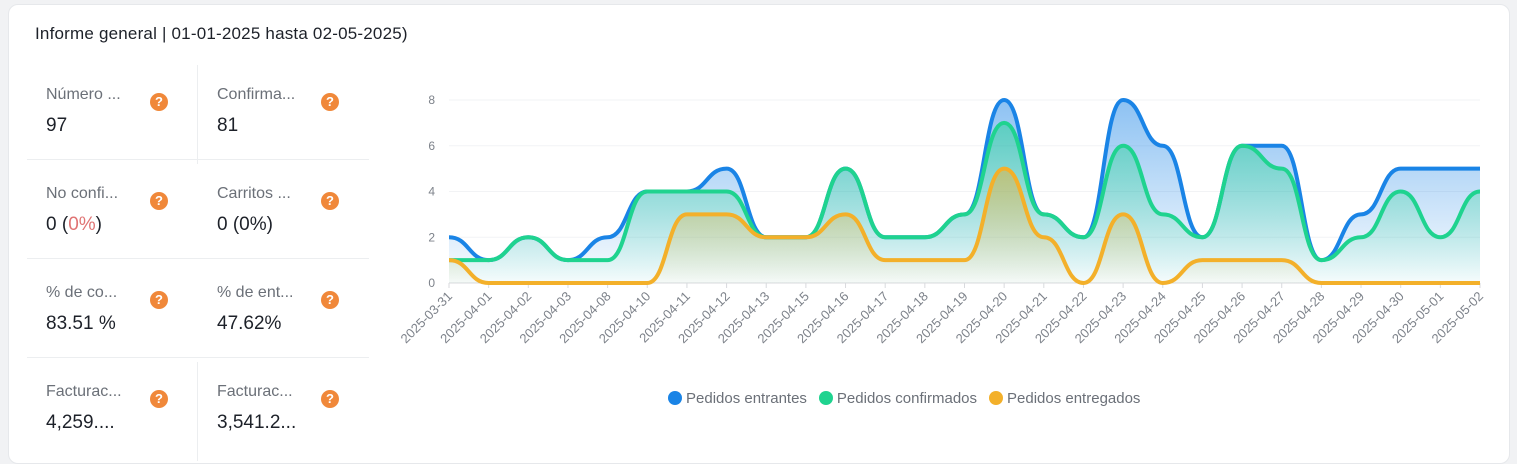  Describe the element at coordinates (283, 109) in the screenshot. I see `stat-card: Confirma... ? 81` at that location.